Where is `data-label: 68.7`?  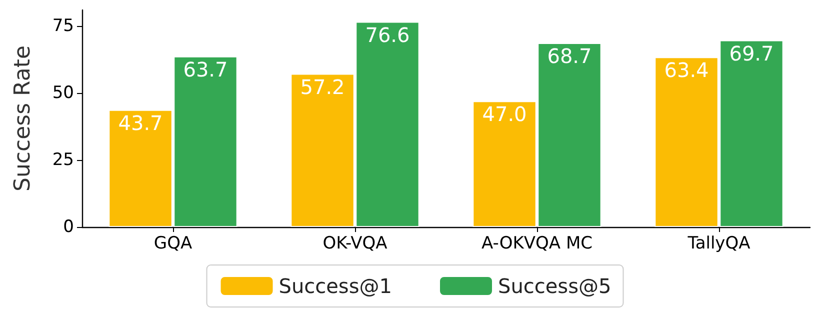
data-label: 68.7 is located at coordinates (569, 56).